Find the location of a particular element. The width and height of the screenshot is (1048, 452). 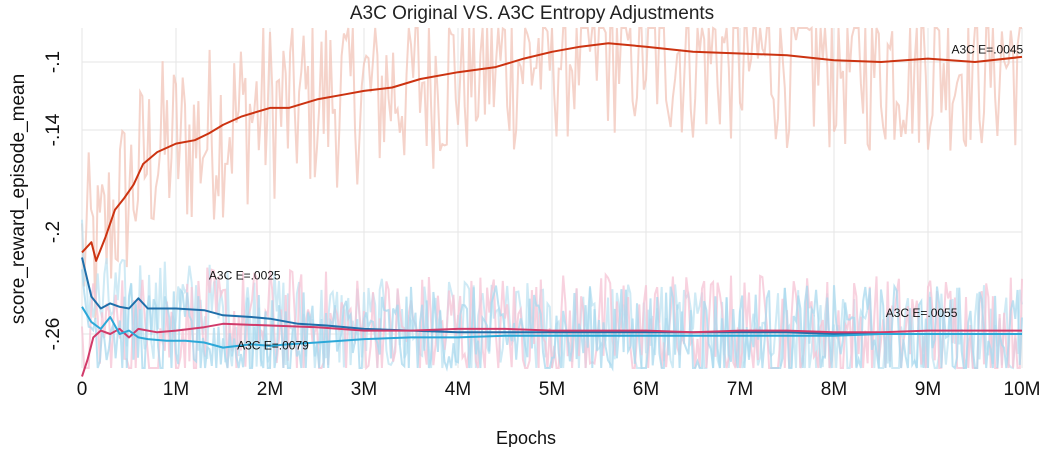

y-tick-label: -.14 is located at coordinates (53, 129).